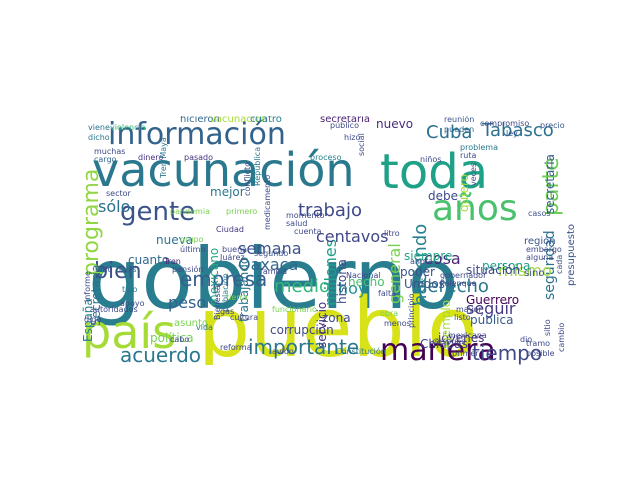 The width and height of the screenshot is (640, 480). Describe the element at coordinates (104, 269) in the screenshot. I see `word-sido: sido` at that location.